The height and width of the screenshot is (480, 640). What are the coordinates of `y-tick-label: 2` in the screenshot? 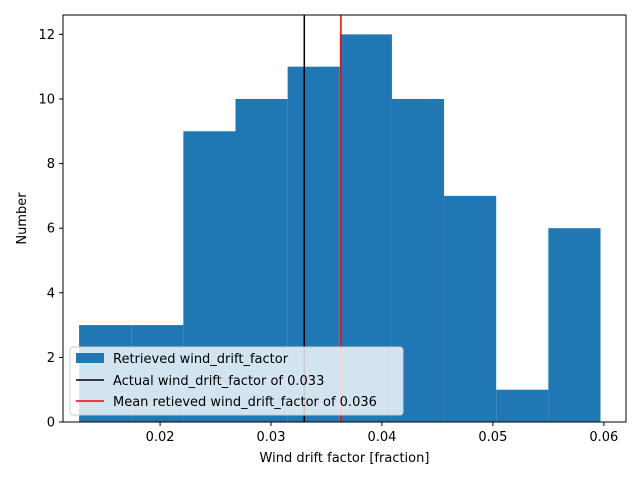 It's located at (51, 358).